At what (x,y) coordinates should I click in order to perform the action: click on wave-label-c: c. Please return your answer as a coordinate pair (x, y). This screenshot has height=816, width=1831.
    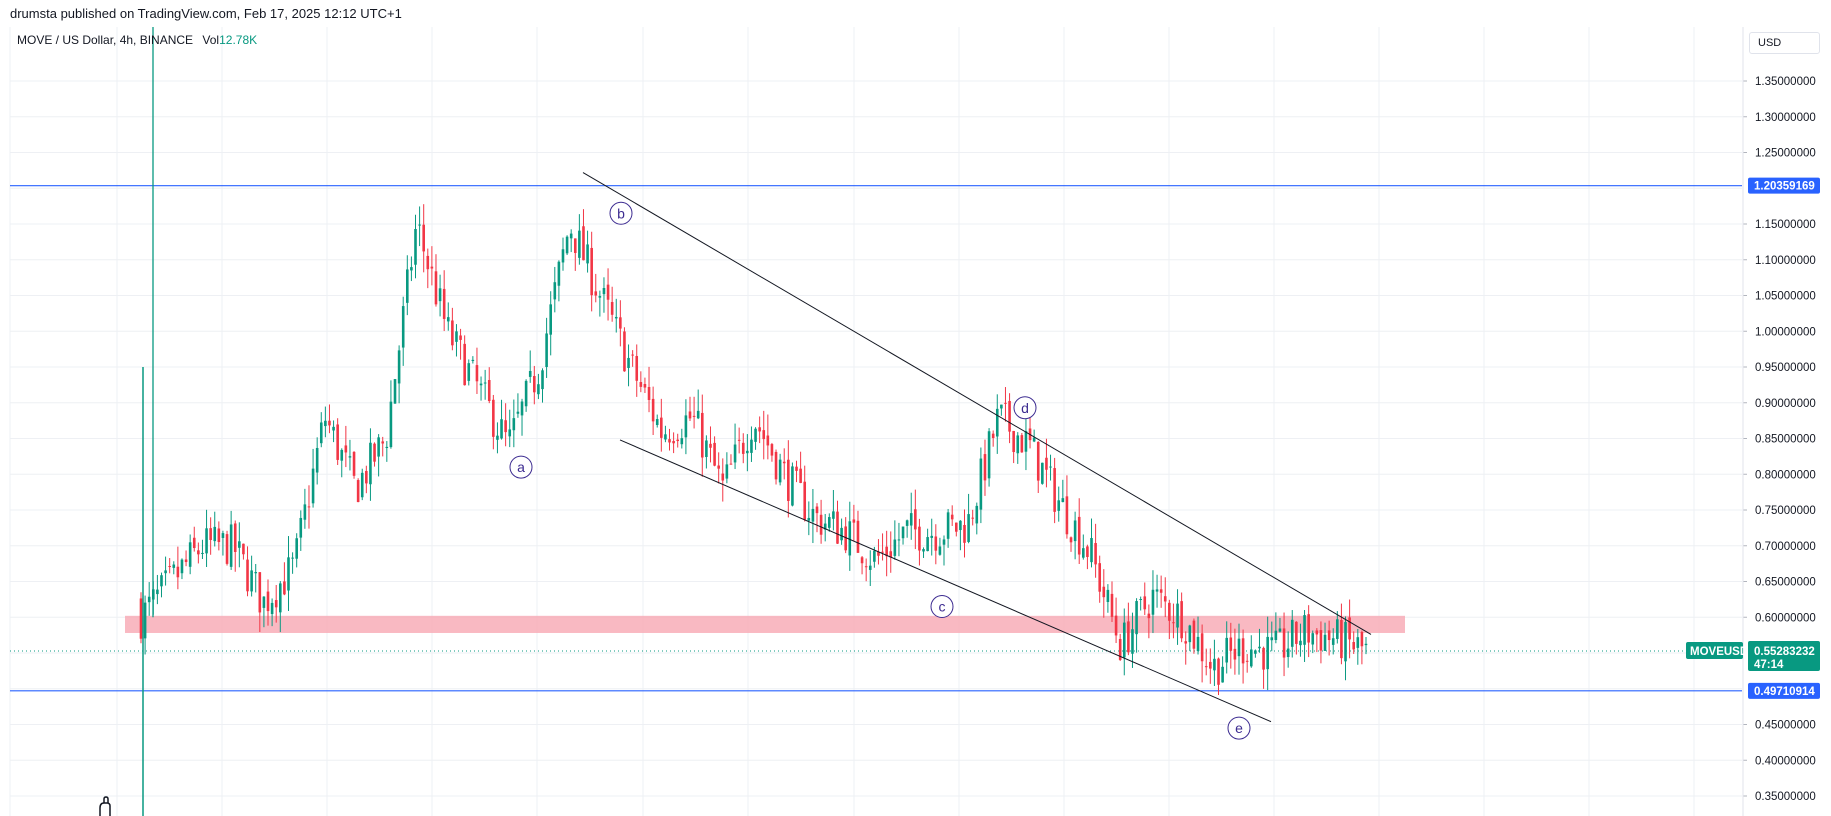
    Looking at the image, I should click on (942, 607).